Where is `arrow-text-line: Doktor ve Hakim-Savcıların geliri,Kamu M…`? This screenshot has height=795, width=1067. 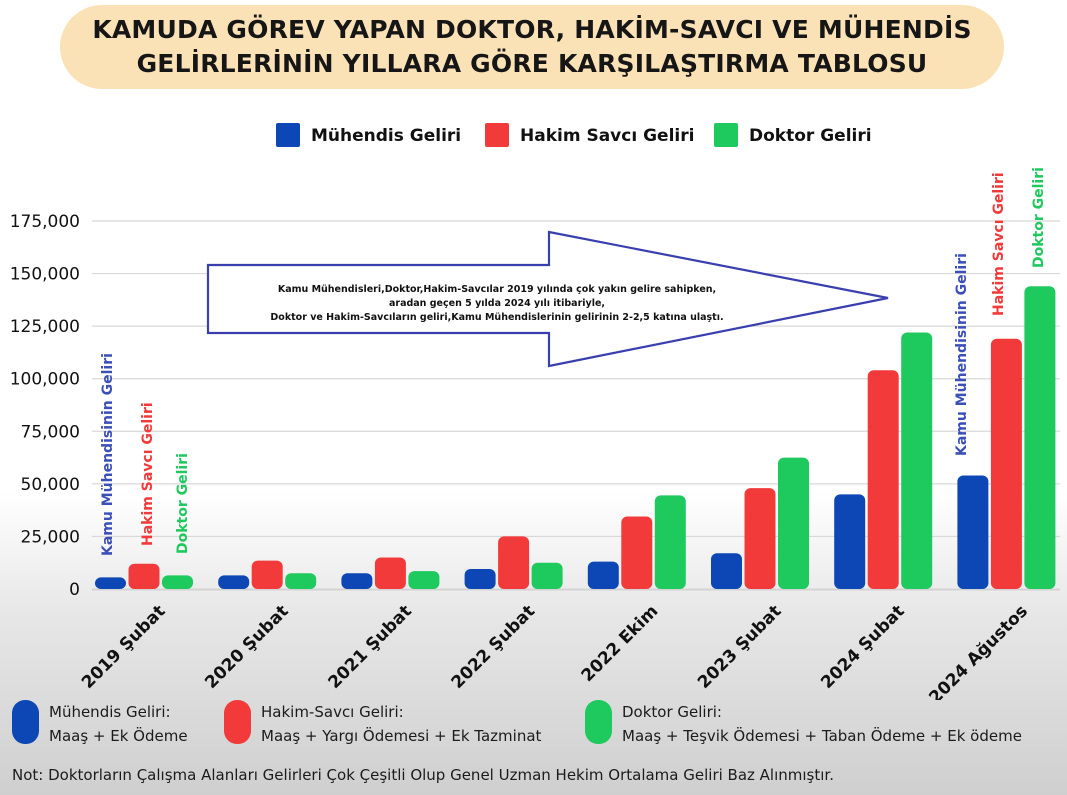 arrow-text-line: Doktor ve Hakim-Savcıların geliri,Kamu M… is located at coordinates (496, 317).